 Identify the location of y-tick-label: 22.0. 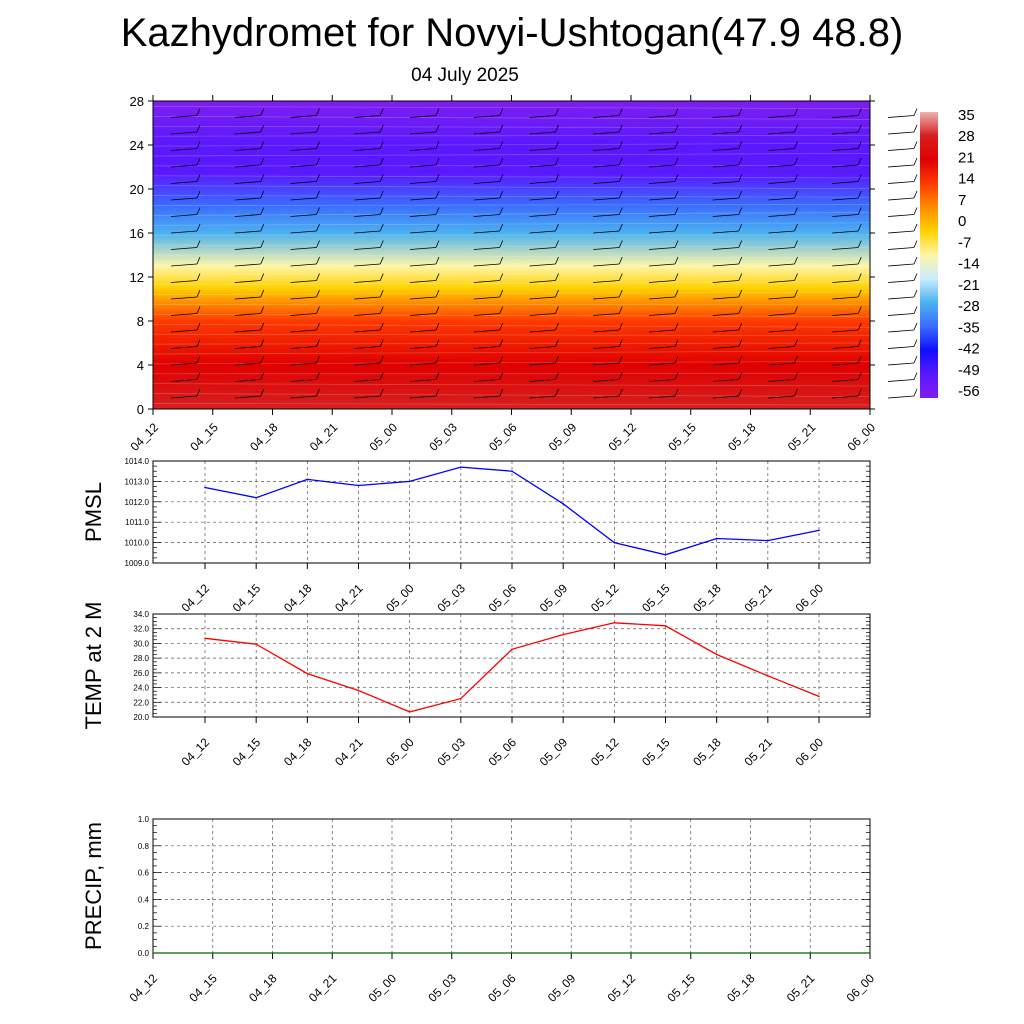
(141, 702).